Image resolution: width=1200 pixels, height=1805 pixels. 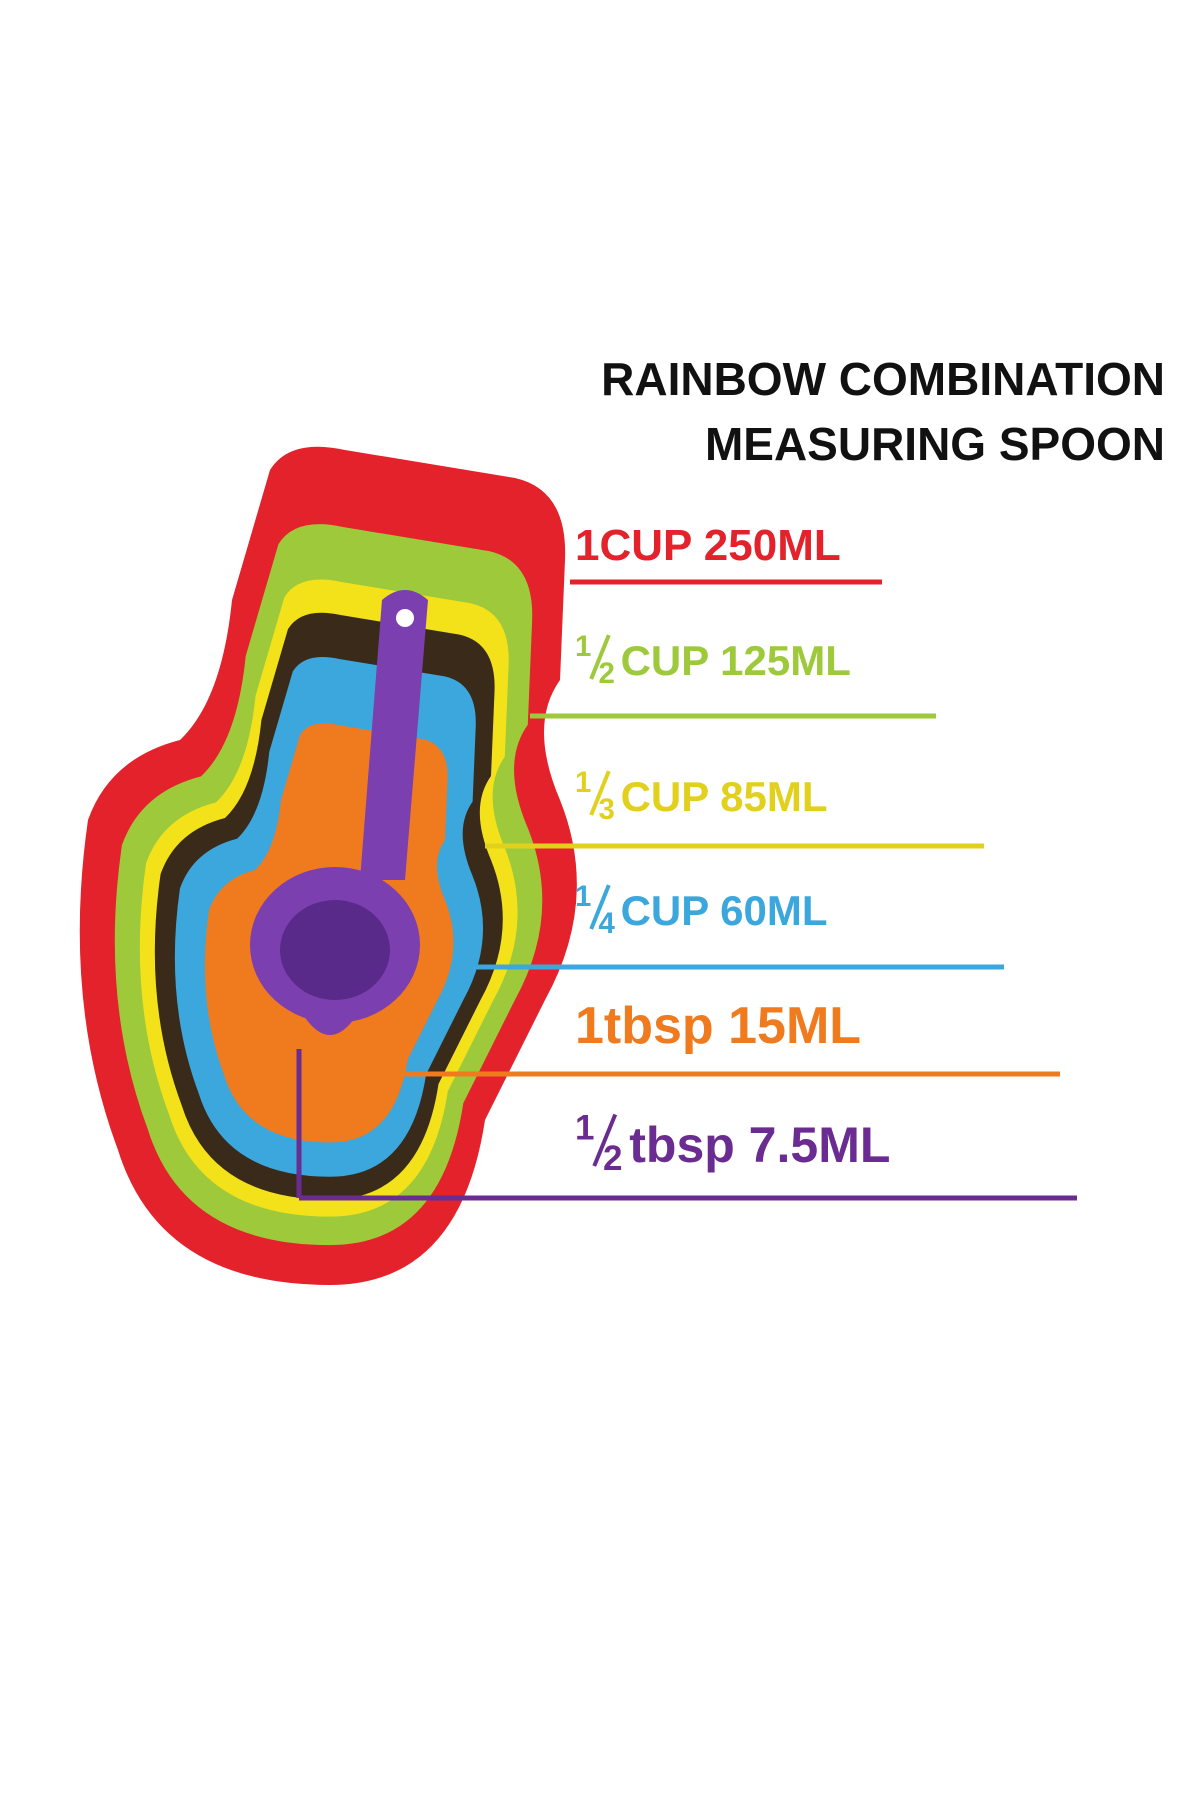 I want to click on spoon-spout, so click(x=330, y=1022).